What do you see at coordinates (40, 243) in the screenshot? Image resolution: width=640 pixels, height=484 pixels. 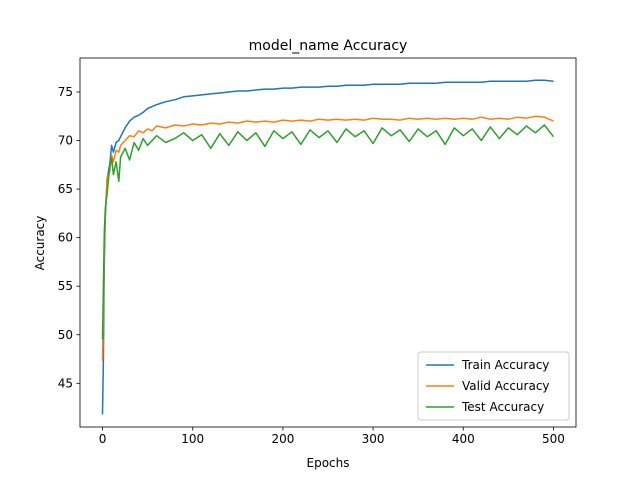 I see `y-axis-label: Accuracy` at bounding box center [40, 243].